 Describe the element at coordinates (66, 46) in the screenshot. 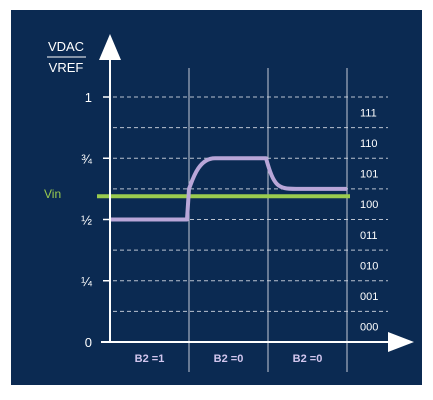

I see `y-axis-label-numerator: VDAC` at that location.